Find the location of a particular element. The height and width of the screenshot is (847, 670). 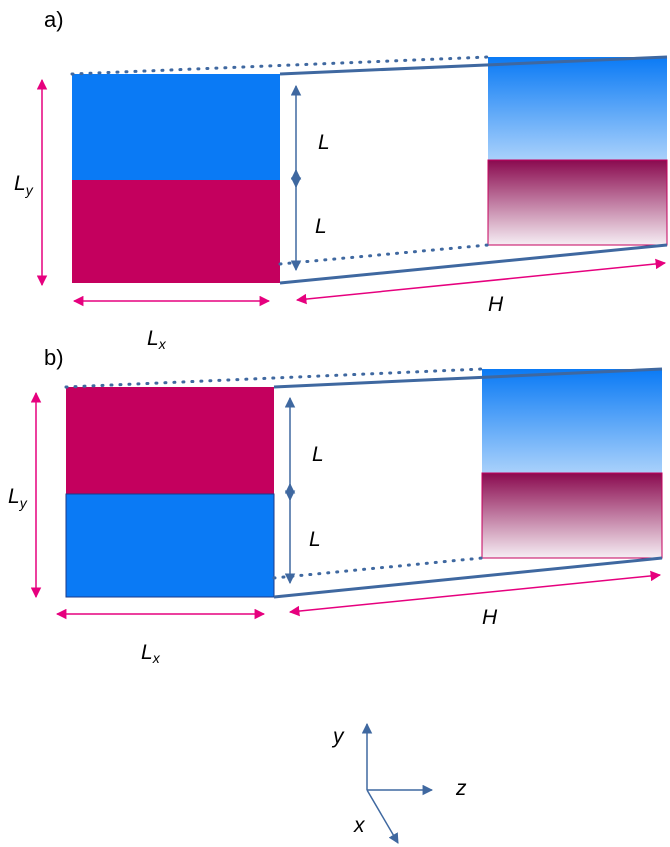

panel-b-l-lower-label: L is located at coordinates (315, 539).